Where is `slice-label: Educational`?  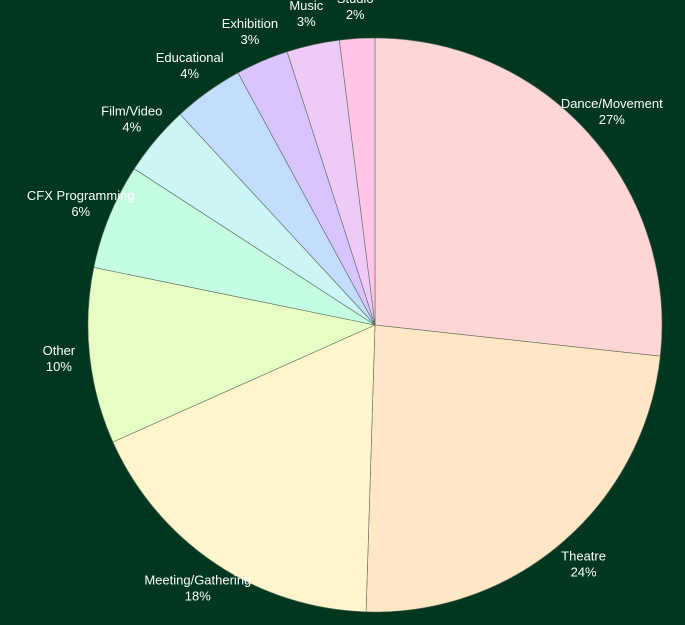 slice-label: Educational is located at coordinates (190, 57).